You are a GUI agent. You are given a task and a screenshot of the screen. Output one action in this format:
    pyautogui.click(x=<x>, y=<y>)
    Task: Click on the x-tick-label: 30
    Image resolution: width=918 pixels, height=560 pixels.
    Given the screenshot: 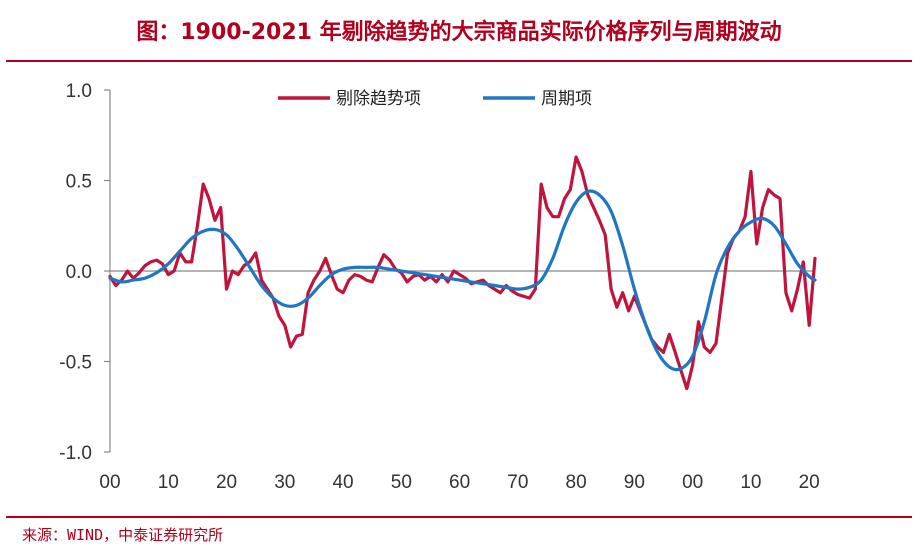 What is the action you would take?
    pyautogui.click(x=284, y=482)
    